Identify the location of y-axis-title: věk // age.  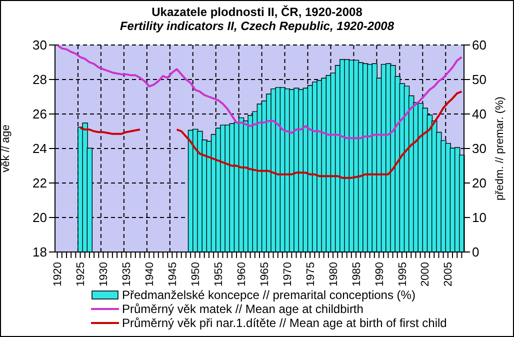
(6, 148).